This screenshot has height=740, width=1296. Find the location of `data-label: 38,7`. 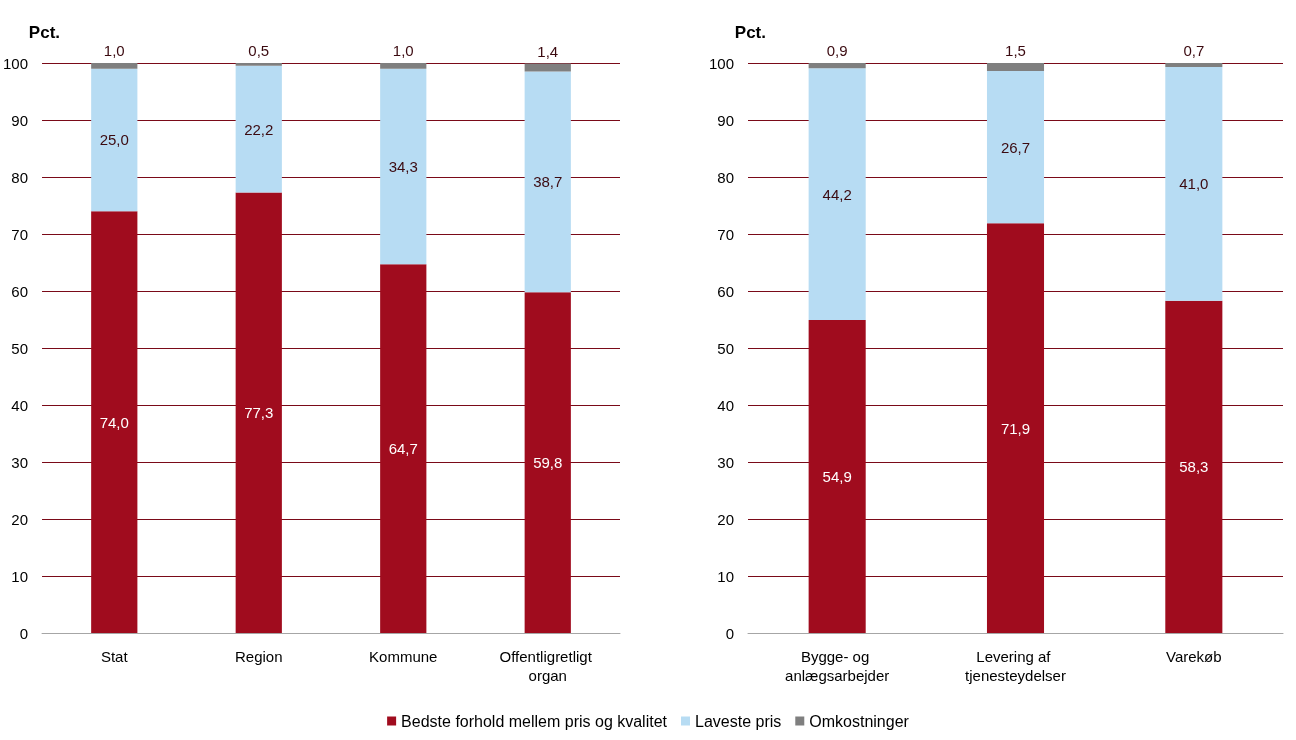

data-label: 38,7 is located at coordinates (548, 182).